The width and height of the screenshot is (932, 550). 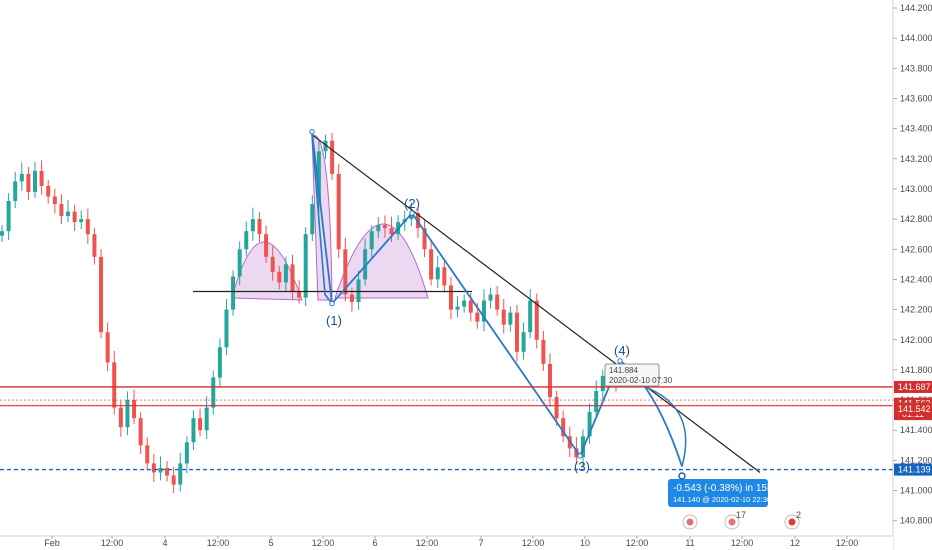 I want to click on y-tick-label: 144.200, so click(x=916, y=8).